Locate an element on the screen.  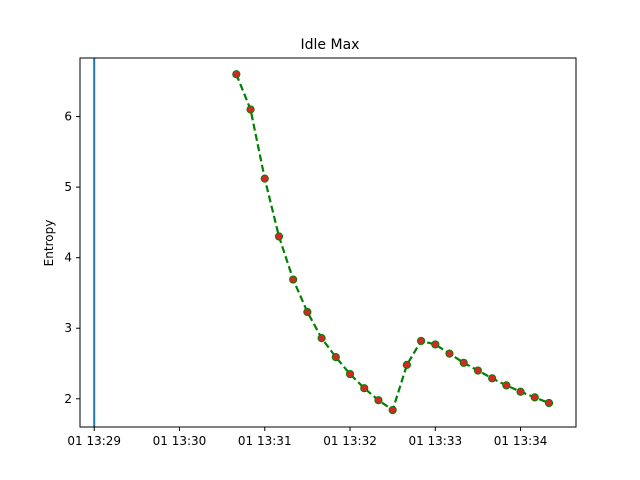
y-tick-label: 3 is located at coordinates (68, 328).